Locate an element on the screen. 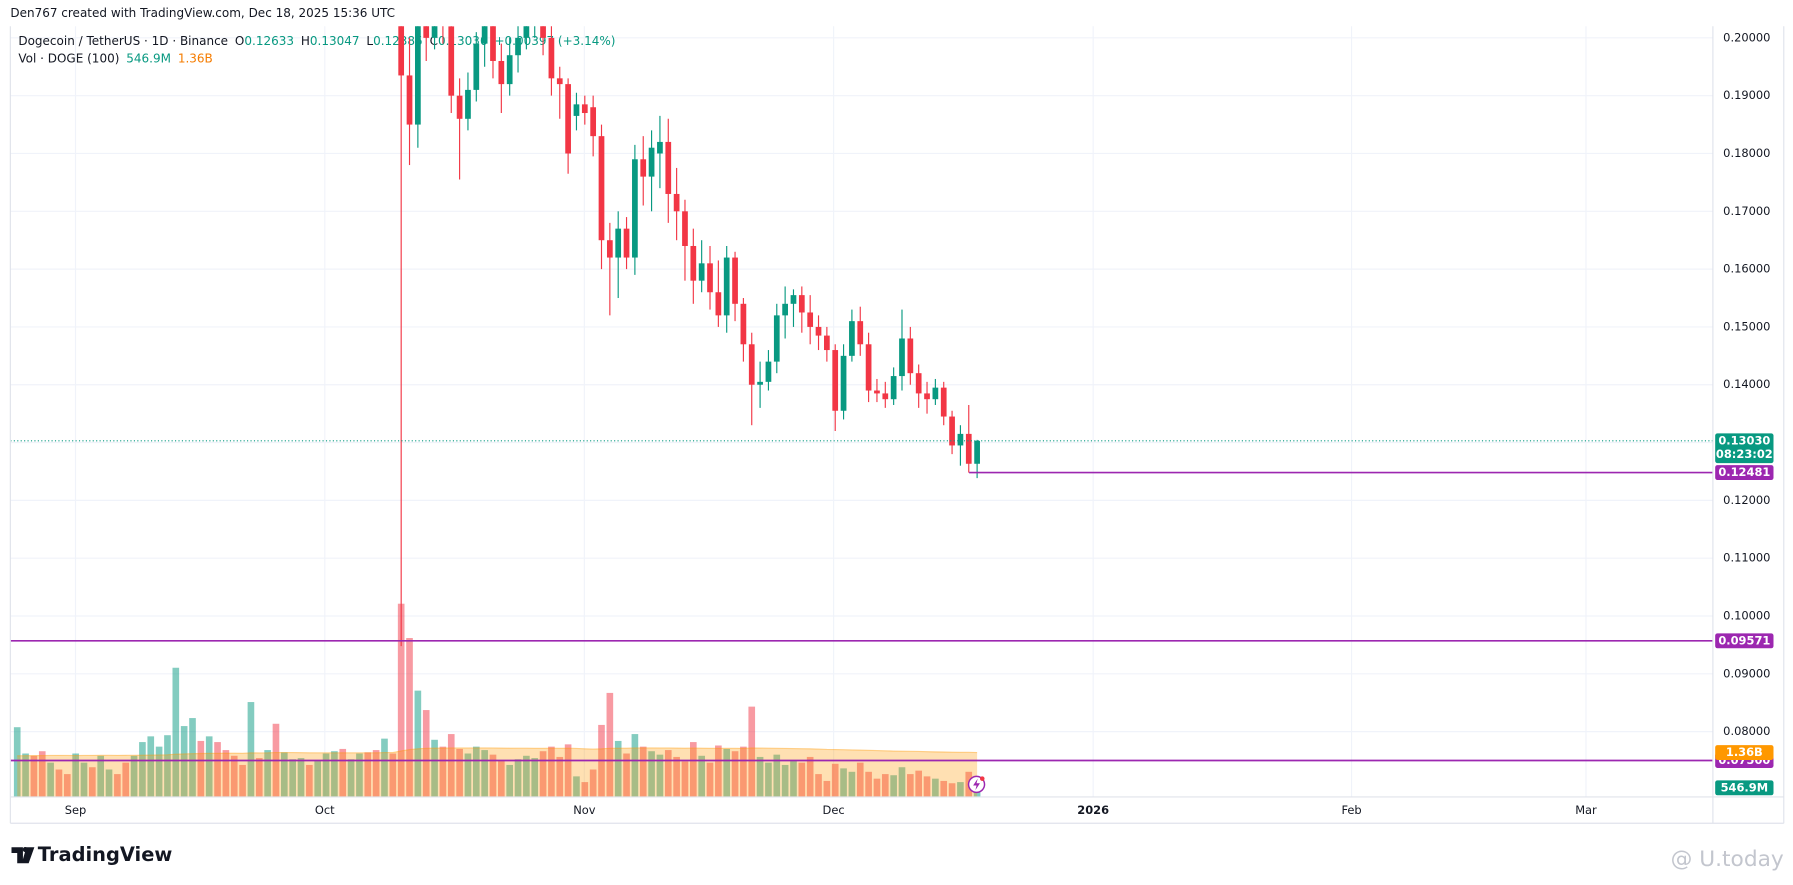 The height and width of the screenshot is (885, 1793). legend-volume: Vol · DOGE (100) 546.9M 1.36B is located at coordinates (115, 58).